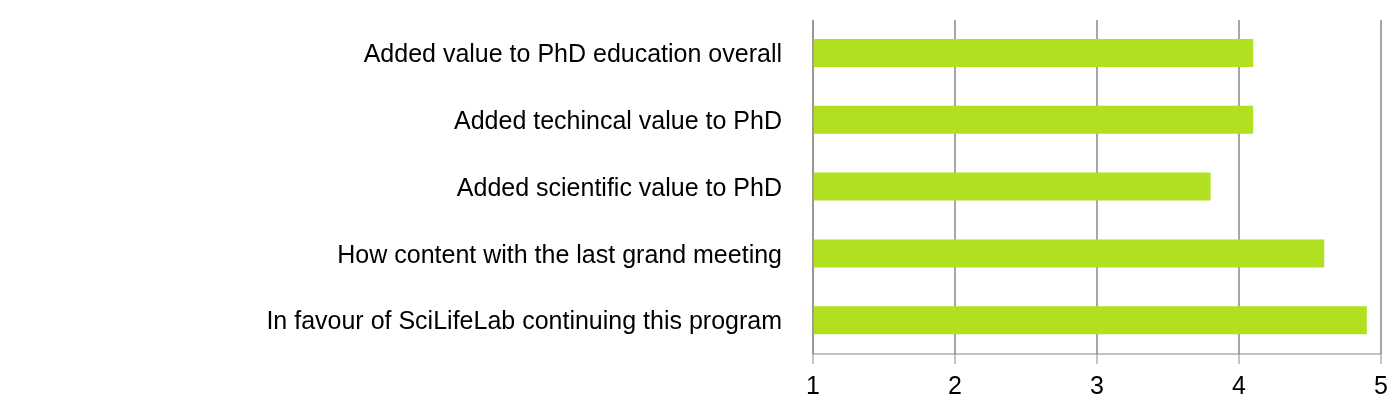 The height and width of the screenshot is (404, 1395). What do you see at coordinates (1239, 384) in the screenshot?
I see `x-tick-label: 4` at bounding box center [1239, 384].